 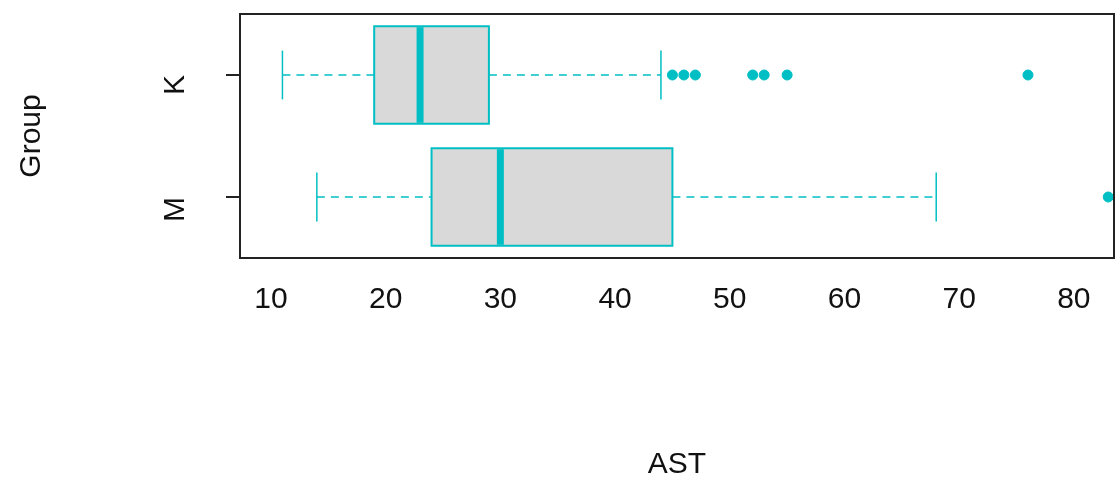 What do you see at coordinates (959, 298) in the screenshot?
I see `x-tick-label: 70` at bounding box center [959, 298].